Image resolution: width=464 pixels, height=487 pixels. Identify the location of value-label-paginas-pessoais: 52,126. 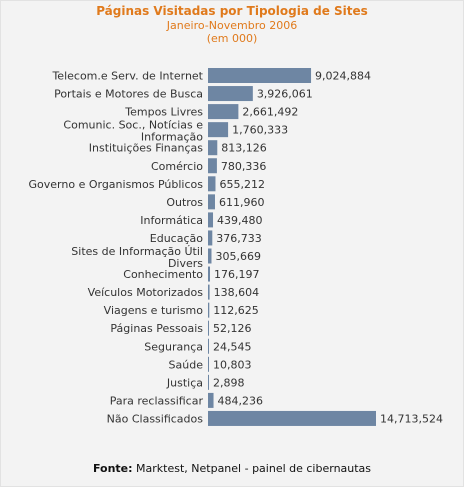
(232, 328).